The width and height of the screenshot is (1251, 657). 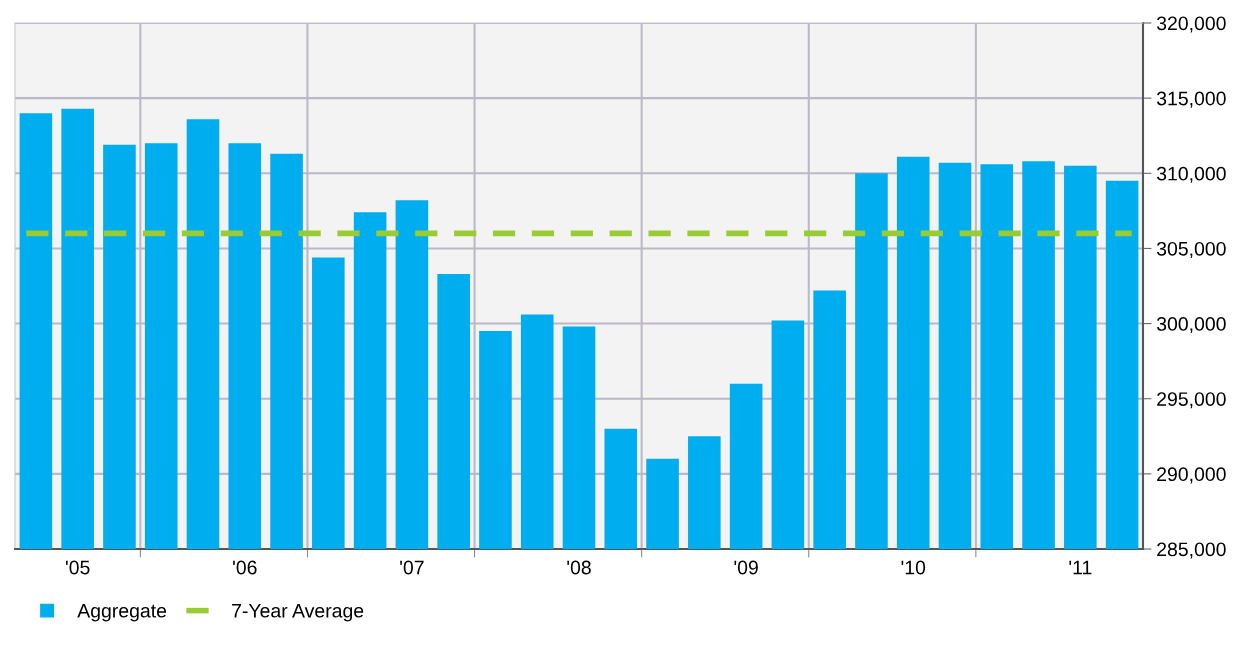 What do you see at coordinates (245, 567) in the screenshot?
I see `x-tick-label: '06` at bounding box center [245, 567].